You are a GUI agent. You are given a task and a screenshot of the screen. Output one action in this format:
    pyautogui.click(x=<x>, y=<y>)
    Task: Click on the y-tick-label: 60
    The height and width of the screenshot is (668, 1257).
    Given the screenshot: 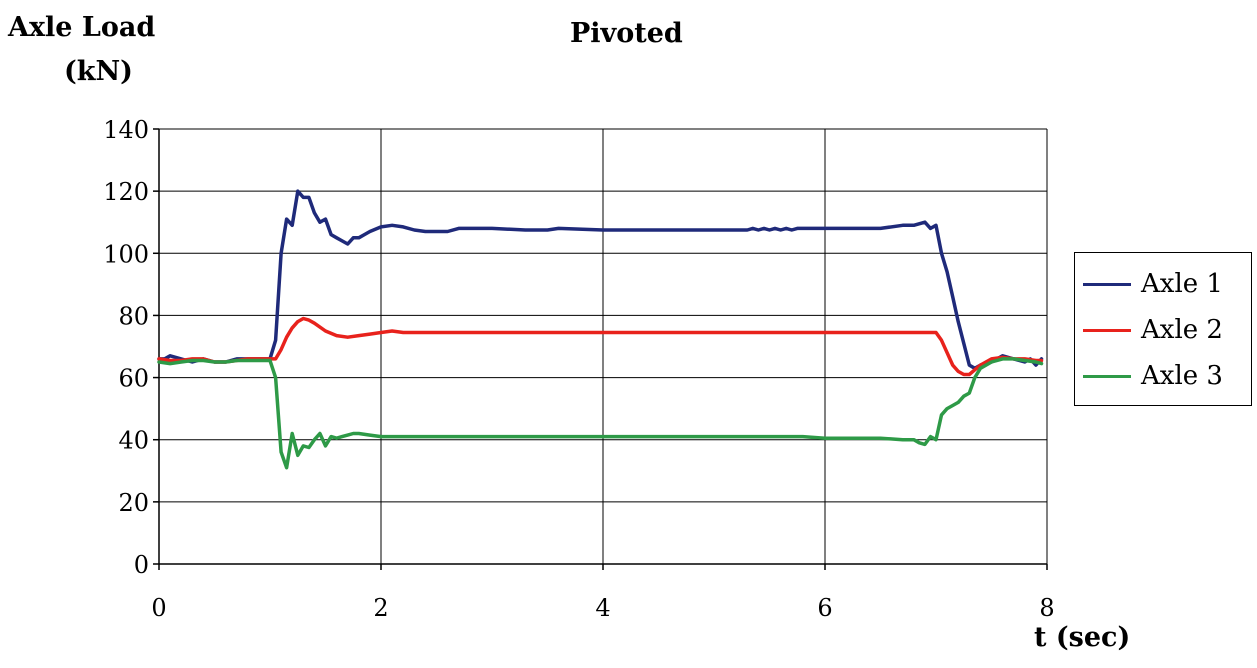 What is the action you would take?
    pyautogui.click(x=133, y=379)
    